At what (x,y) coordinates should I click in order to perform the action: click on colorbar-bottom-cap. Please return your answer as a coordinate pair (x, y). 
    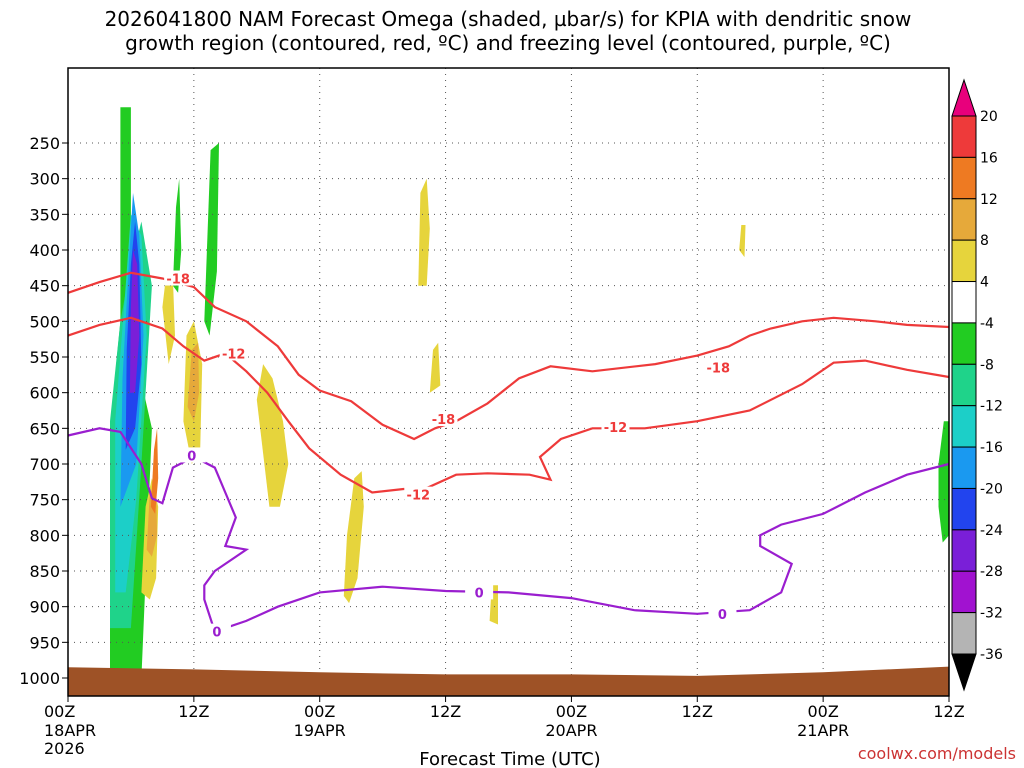
    Looking at the image, I should click on (964, 672).